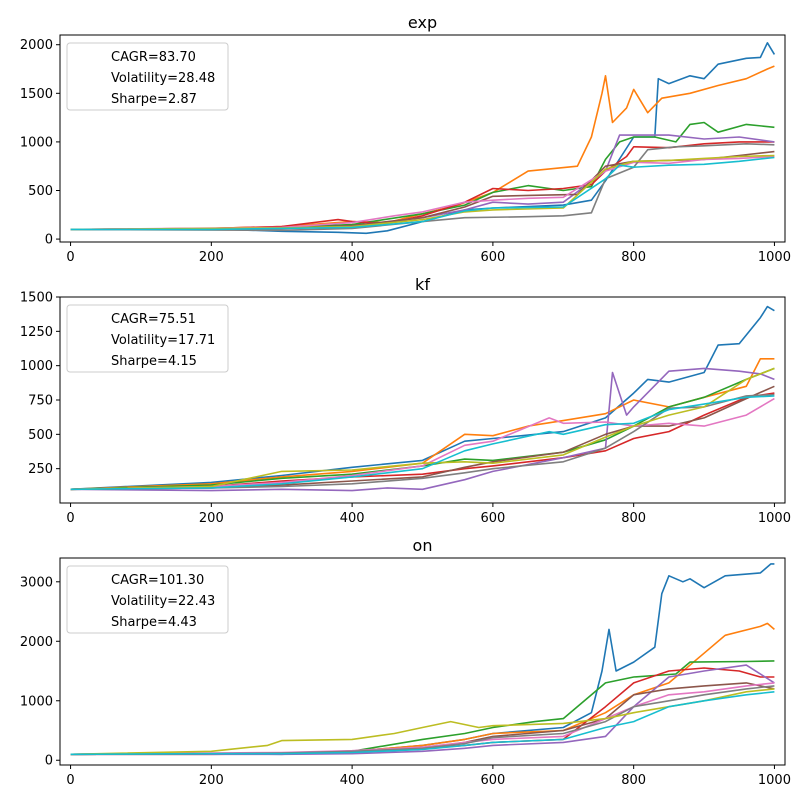 Image resolution: width=800 pixels, height=800 pixels. I want to click on legend: CAGR=101.30 Volatility=22.43 Sharpe=4.43, so click(147, 599).